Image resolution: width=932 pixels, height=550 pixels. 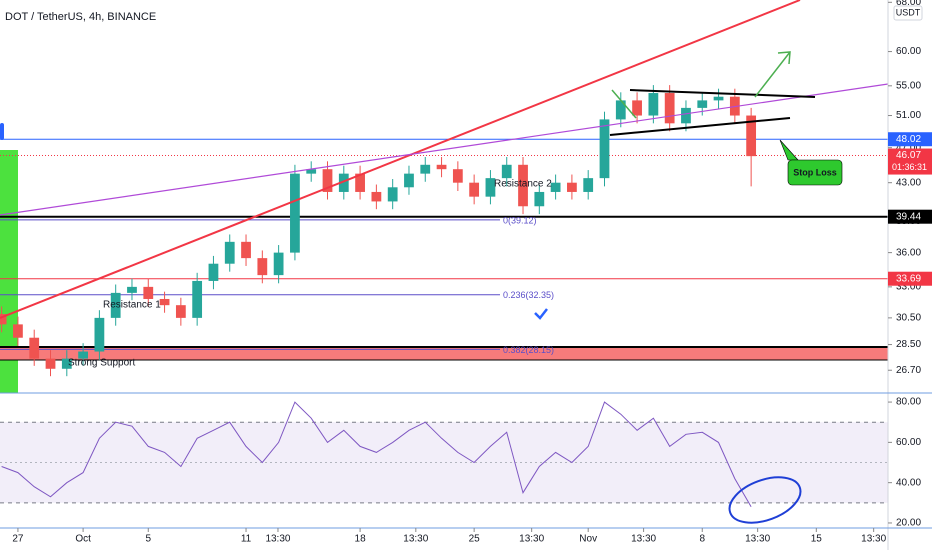 I want to click on x-tick-label: Oct, so click(x=83, y=539).